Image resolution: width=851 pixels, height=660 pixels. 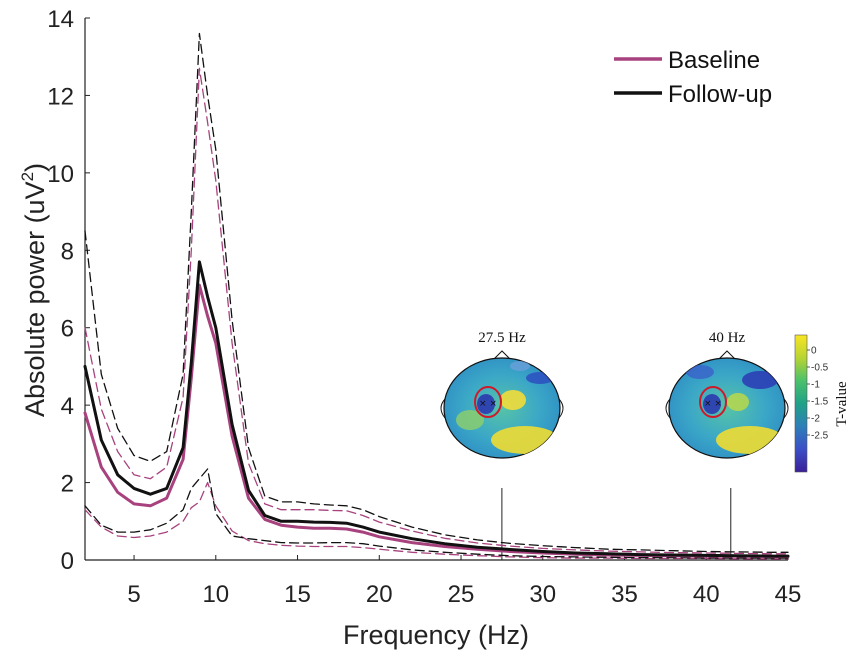 What do you see at coordinates (68, 290) in the screenshot?
I see `y-ticks: 0 2 4 6 8 10 12 14` at bounding box center [68, 290].